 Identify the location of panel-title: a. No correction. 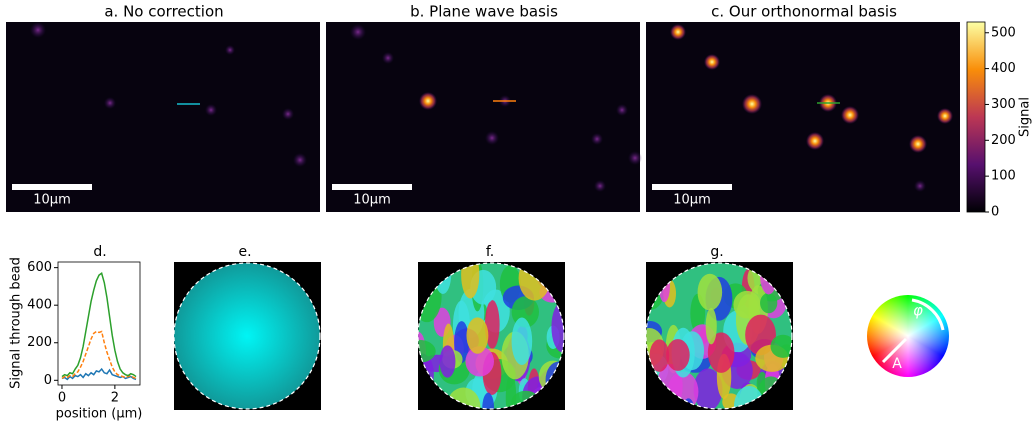
(163, 12).